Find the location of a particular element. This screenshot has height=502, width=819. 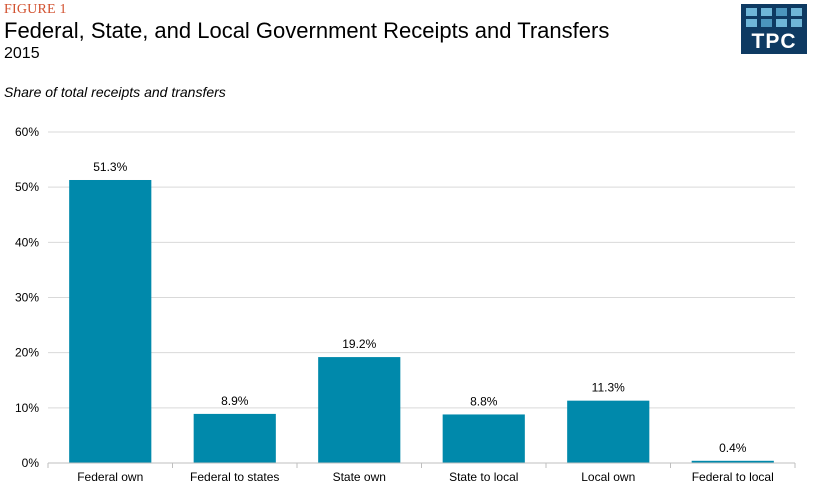

figure-label: FIGURE 1 is located at coordinates (35, 9).